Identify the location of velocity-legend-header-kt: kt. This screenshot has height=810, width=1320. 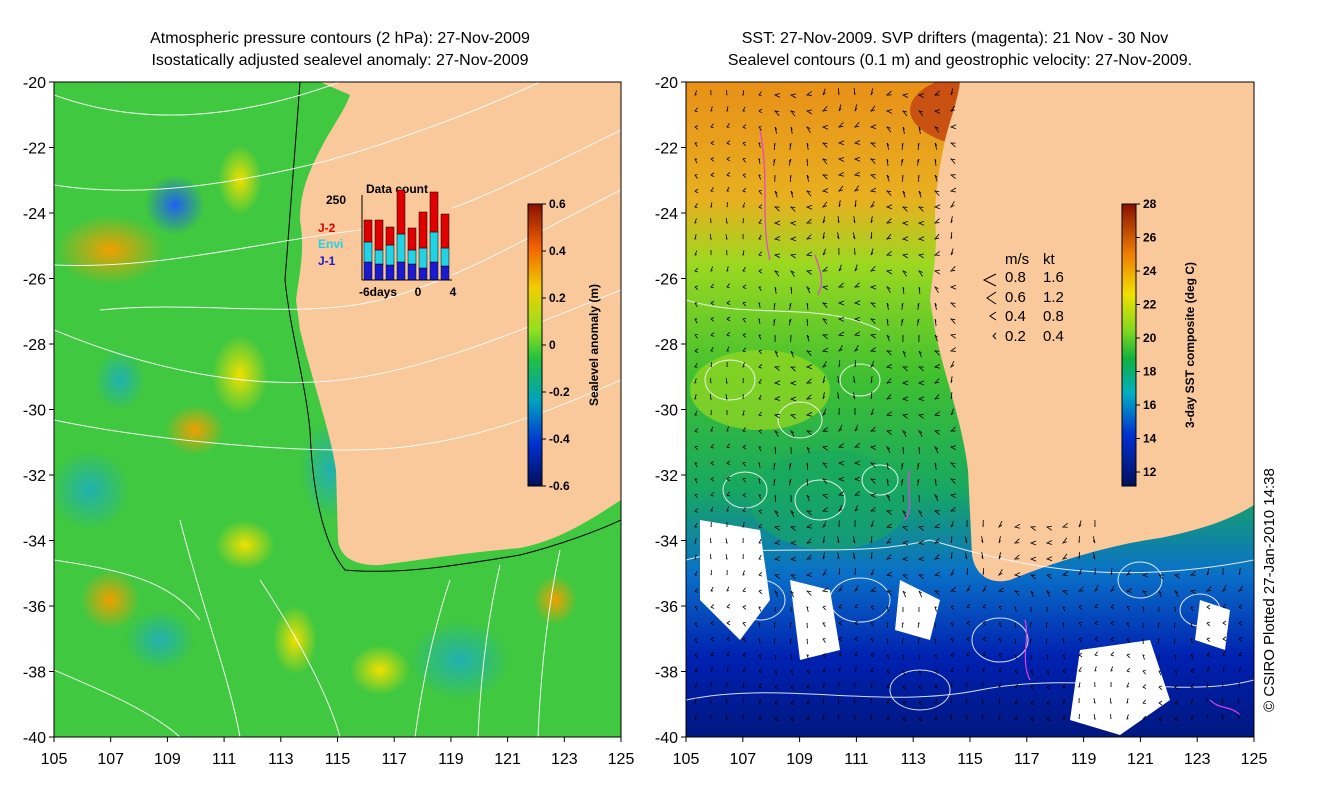
(1049, 259).